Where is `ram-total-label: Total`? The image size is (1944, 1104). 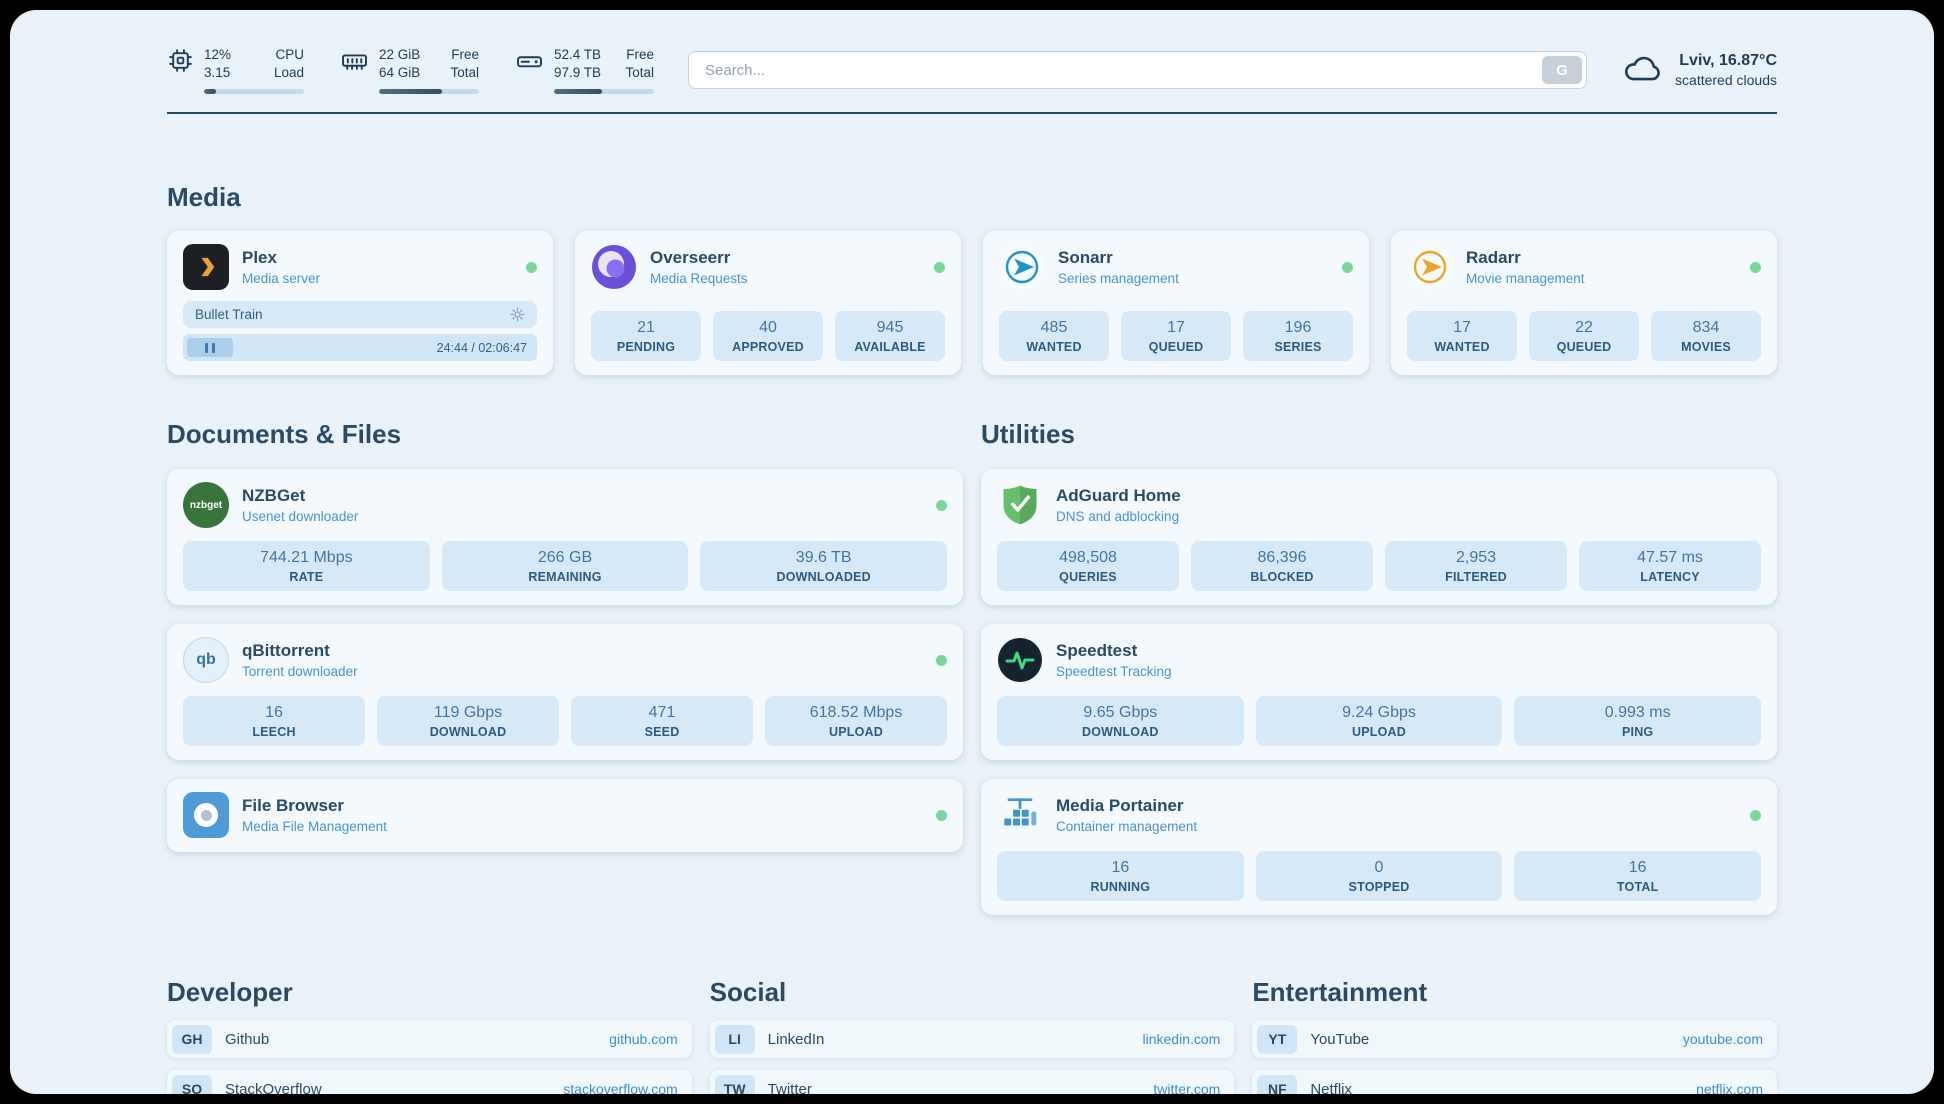
ram-total-label: Total is located at coordinates (464, 73).